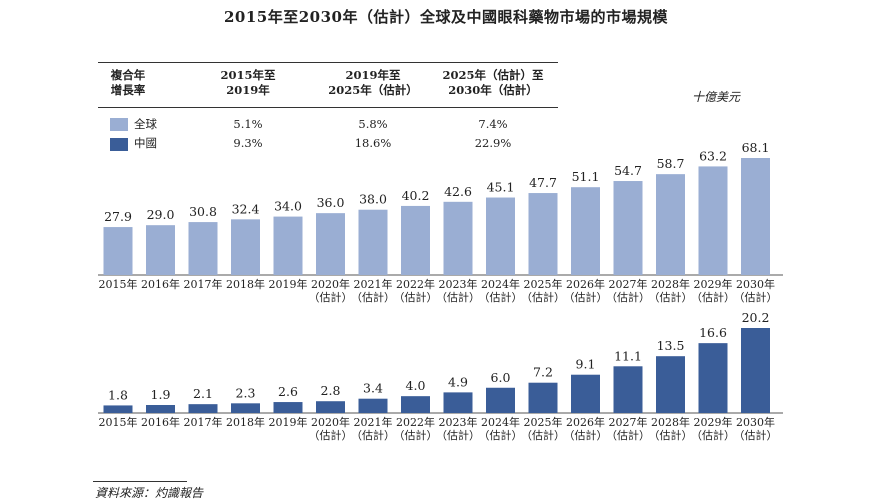 Image resolution: width=892 pixels, height=502 pixels. What do you see at coordinates (373, 124) in the screenshot?
I see `cagr-global-2019-2025: 5.8%` at bounding box center [373, 124].